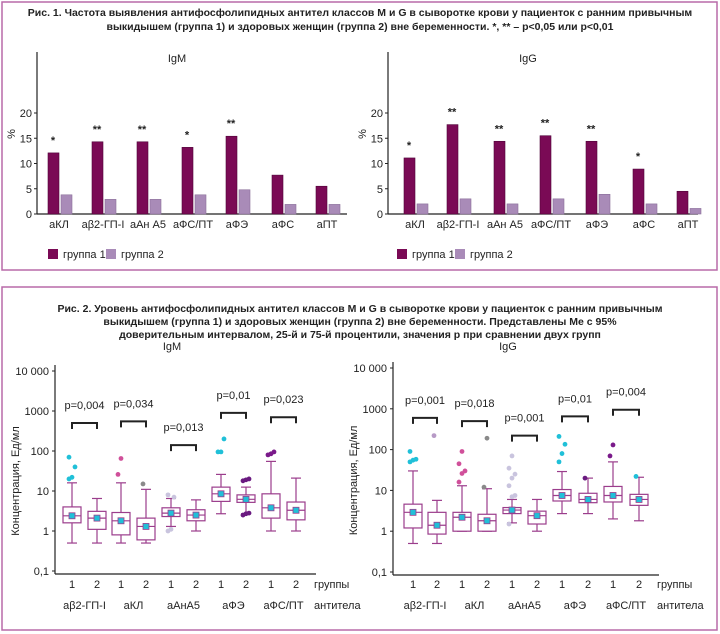 The image size is (720, 634). I want to click on groups-axis-label: группы, so click(674, 585).